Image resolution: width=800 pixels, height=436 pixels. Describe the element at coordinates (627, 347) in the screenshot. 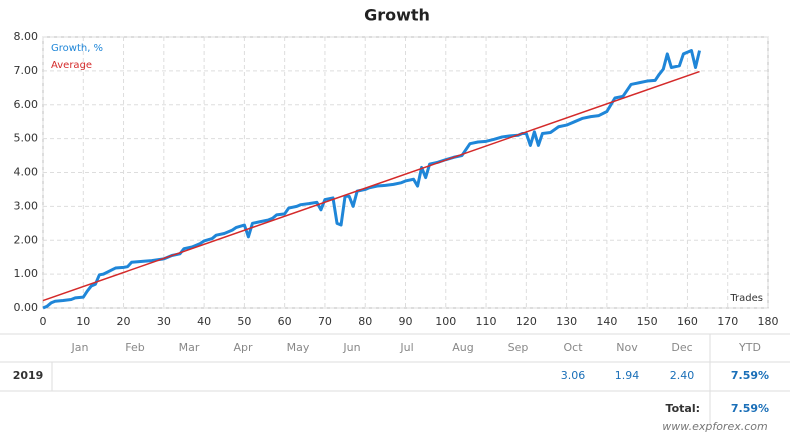

I see `column-header: Nov` at that location.